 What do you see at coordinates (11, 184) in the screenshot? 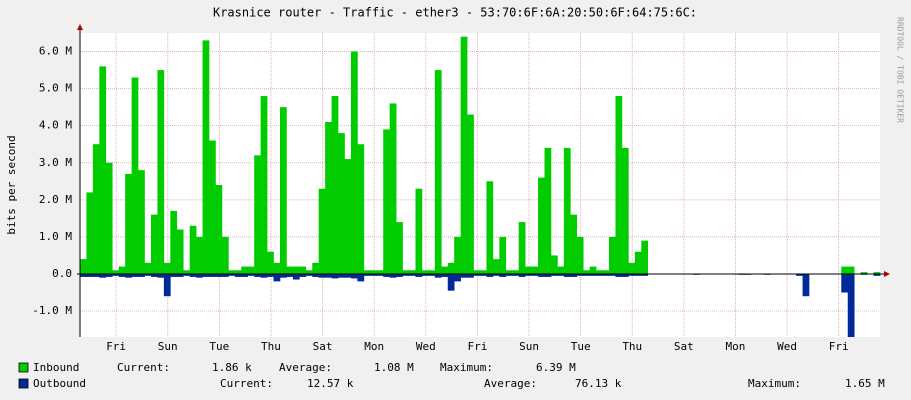
I see `y-axis-label: bits per second` at bounding box center [11, 184].